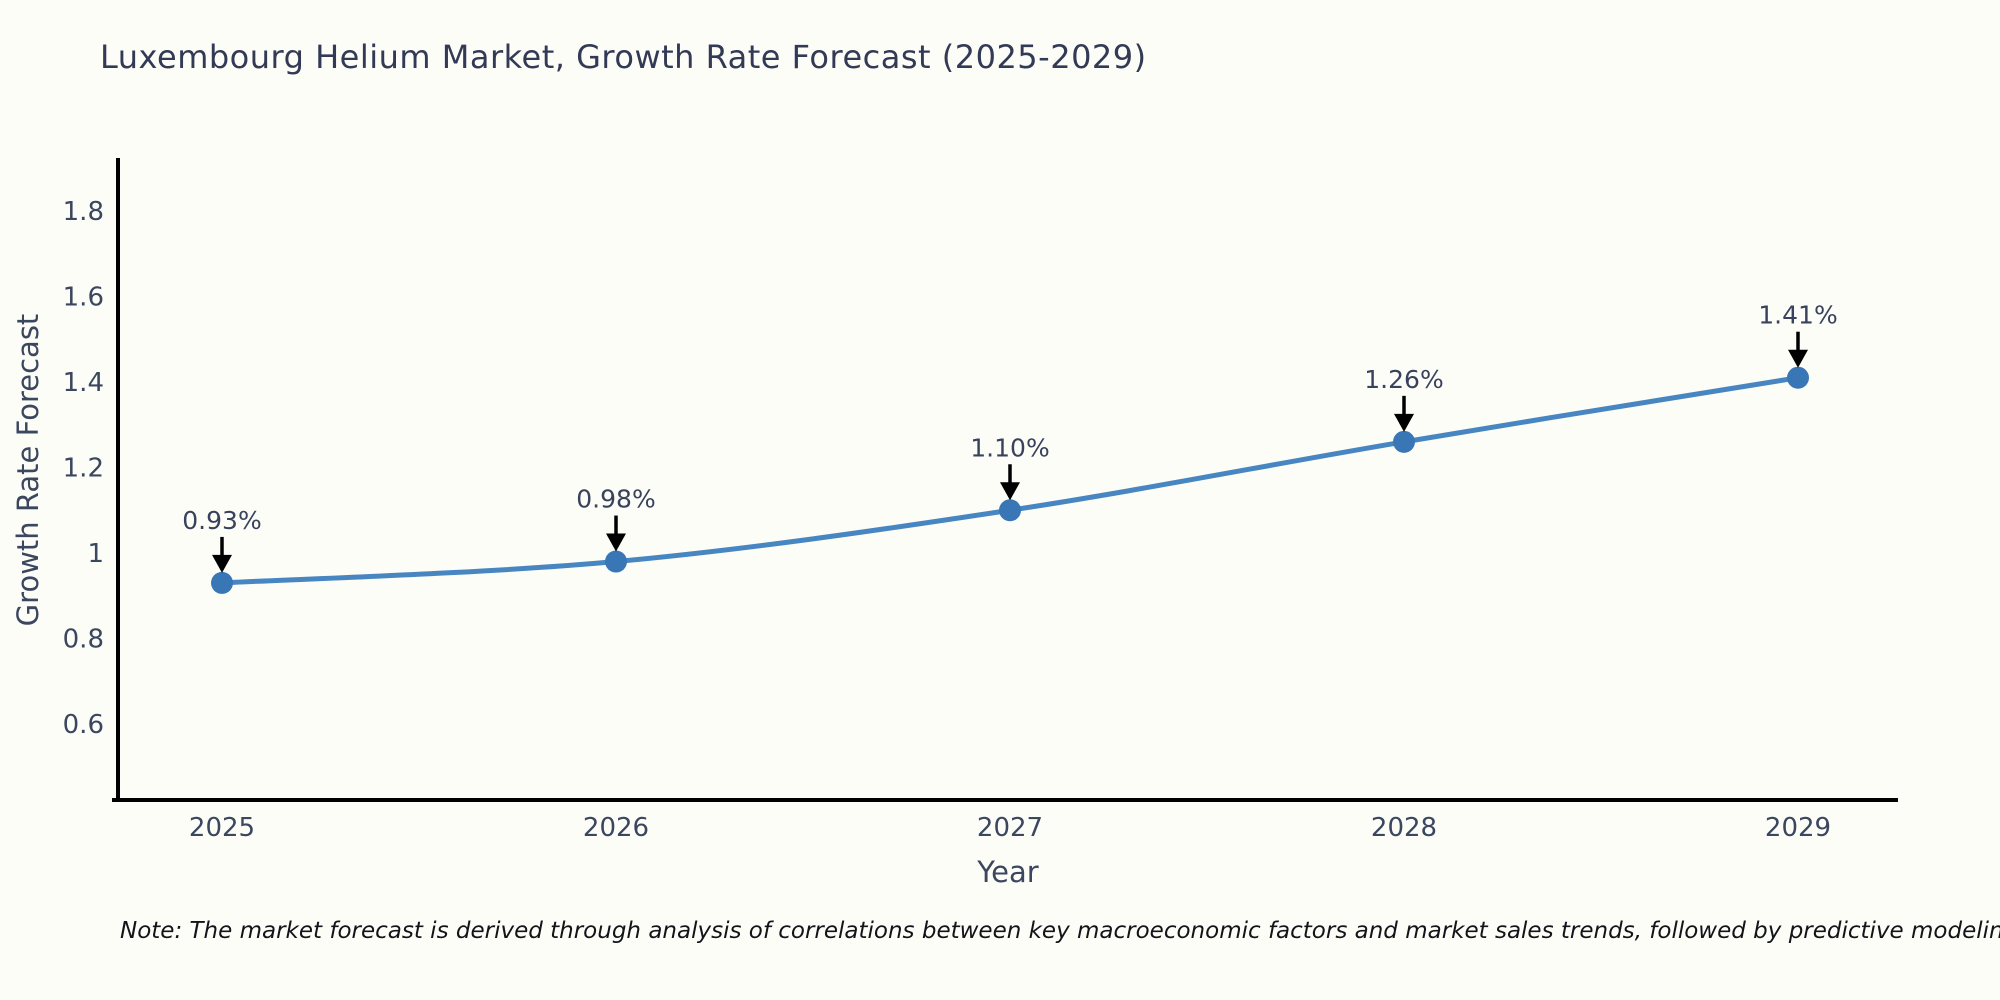 Image resolution: width=2000 pixels, height=1000 pixels. Describe the element at coordinates (1009, 447) in the screenshot. I see `data-point-label: 1.10%` at that location.